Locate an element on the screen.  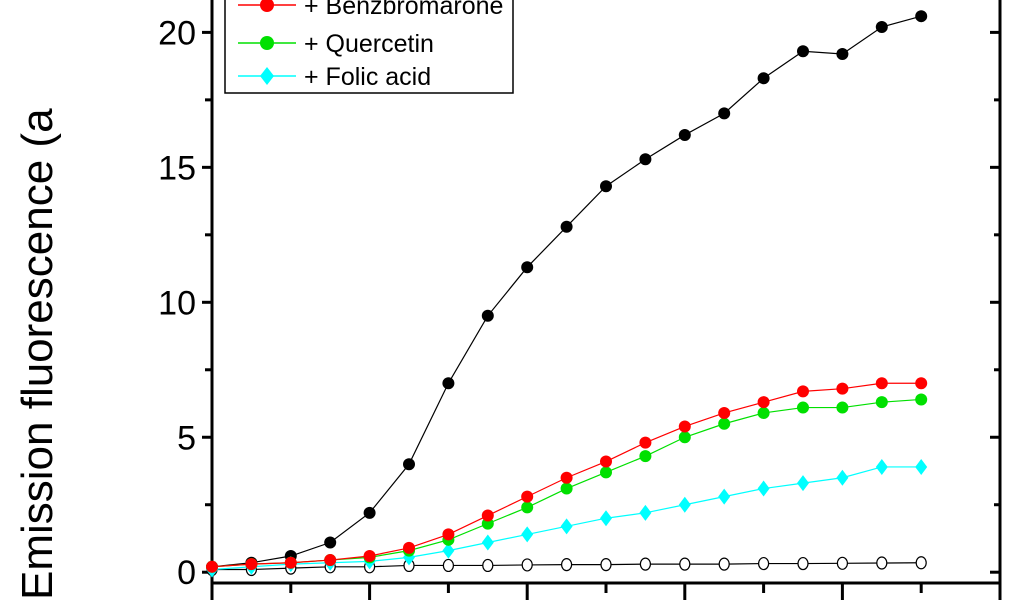
y-tick-label: 5 is located at coordinates (186, 438).